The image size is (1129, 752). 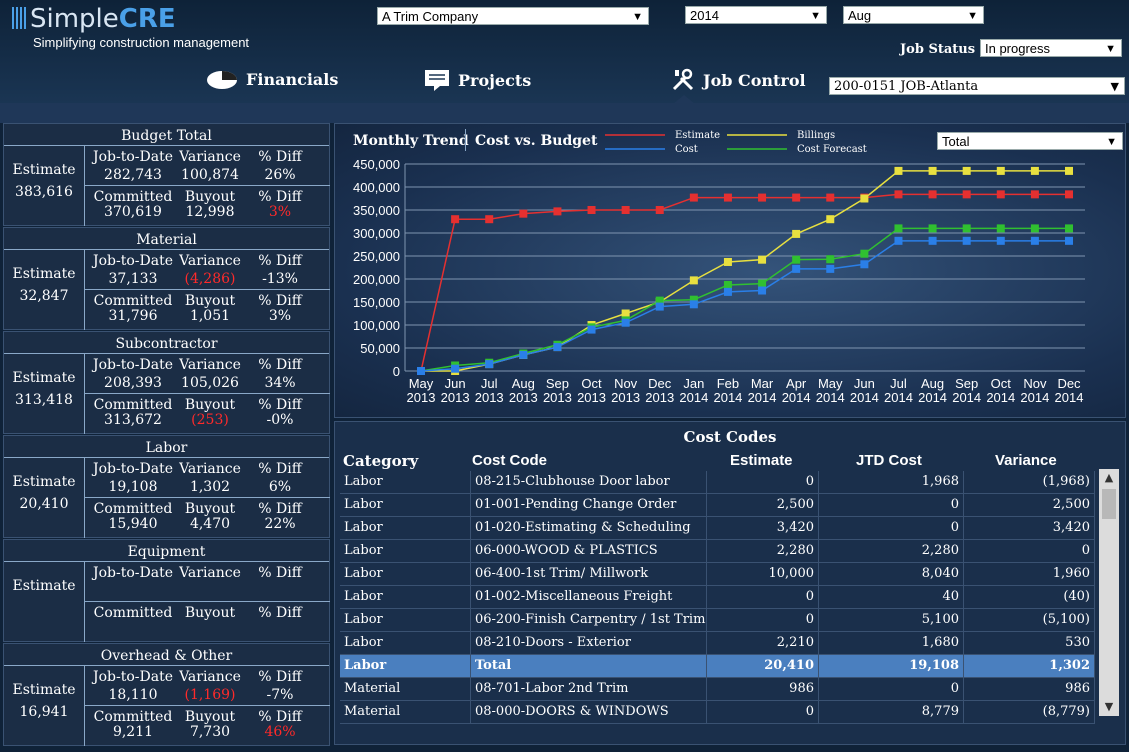 What do you see at coordinates (133, 487) in the screenshot?
I see `jtd-value: 19,108` at bounding box center [133, 487].